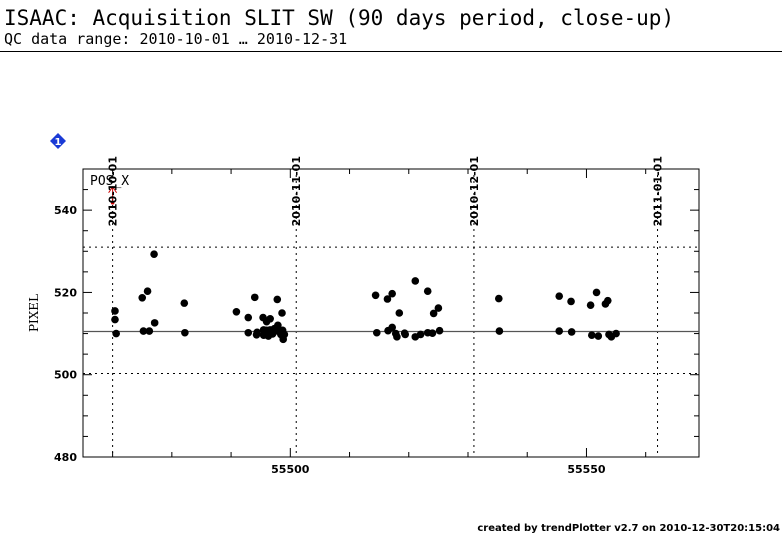 Image resolution: width=782 pixels, height=542 pixels. What do you see at coordinates (658, 191) in the screenshot?
I see `date-tick-label: 2011-01-01` at bounding box center [658, 191].